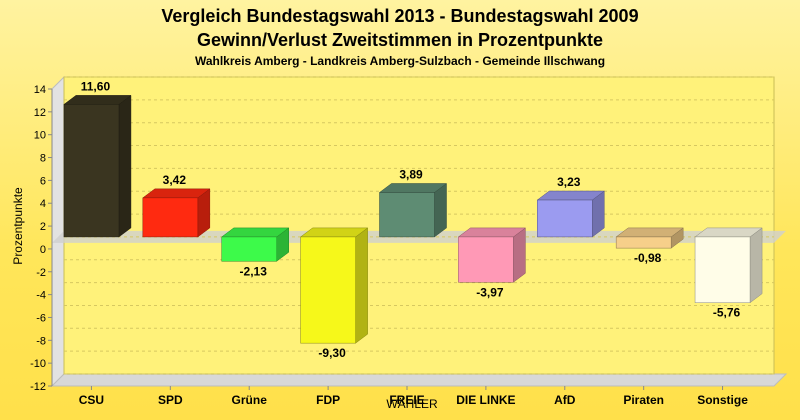  What do you see at coordinates (43, 250) in the screenshot?
I see `y-tick-label: 0` at bounding box center [43, 250].